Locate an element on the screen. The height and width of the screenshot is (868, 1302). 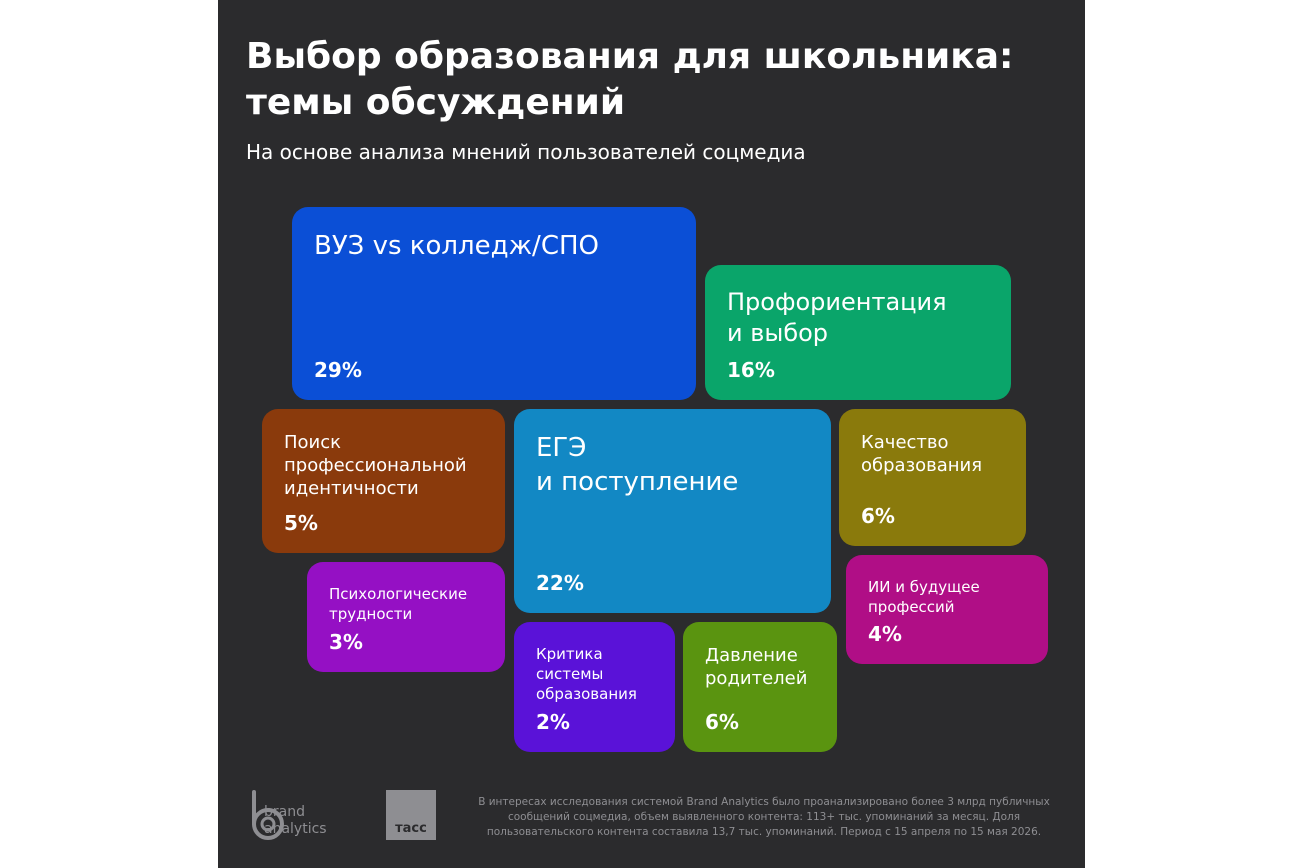
tile-label: Качество образования is located at coordinates (922, 454).